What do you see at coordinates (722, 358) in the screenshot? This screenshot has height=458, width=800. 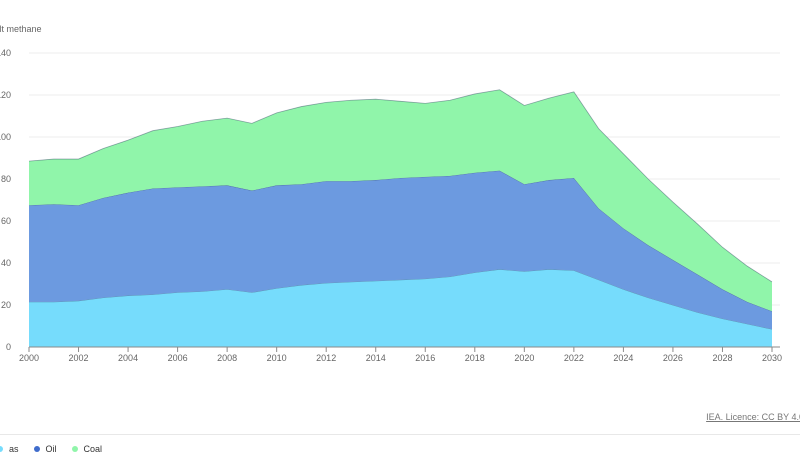 I see `x-tick-label: 2028` at bounding box center [722, 358].